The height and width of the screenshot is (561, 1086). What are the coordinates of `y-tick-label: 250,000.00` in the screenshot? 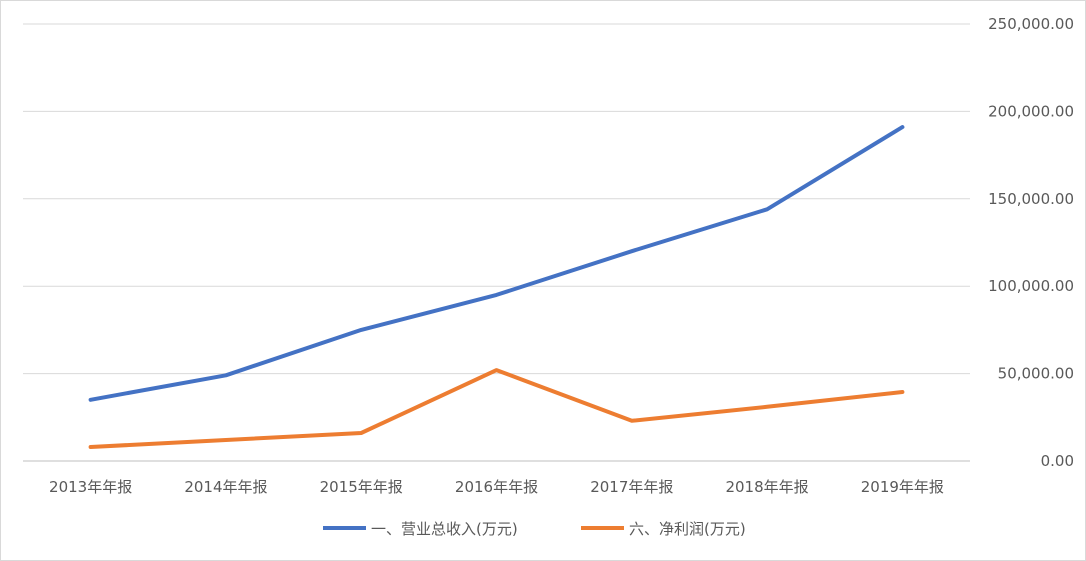 It's located at (1031, 24).